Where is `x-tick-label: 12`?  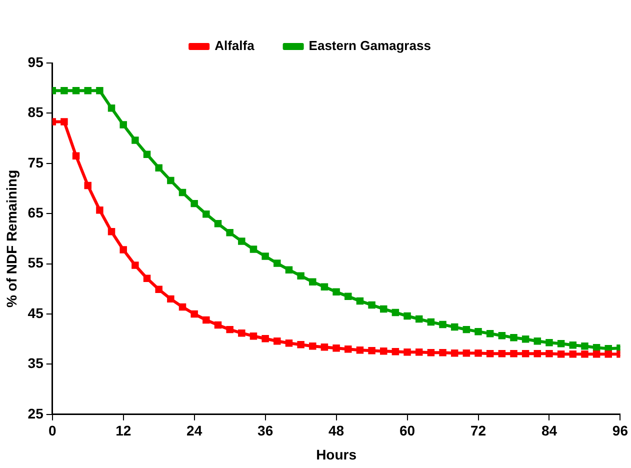
x-tick-label: 12 is located at coordinates (124, 430).